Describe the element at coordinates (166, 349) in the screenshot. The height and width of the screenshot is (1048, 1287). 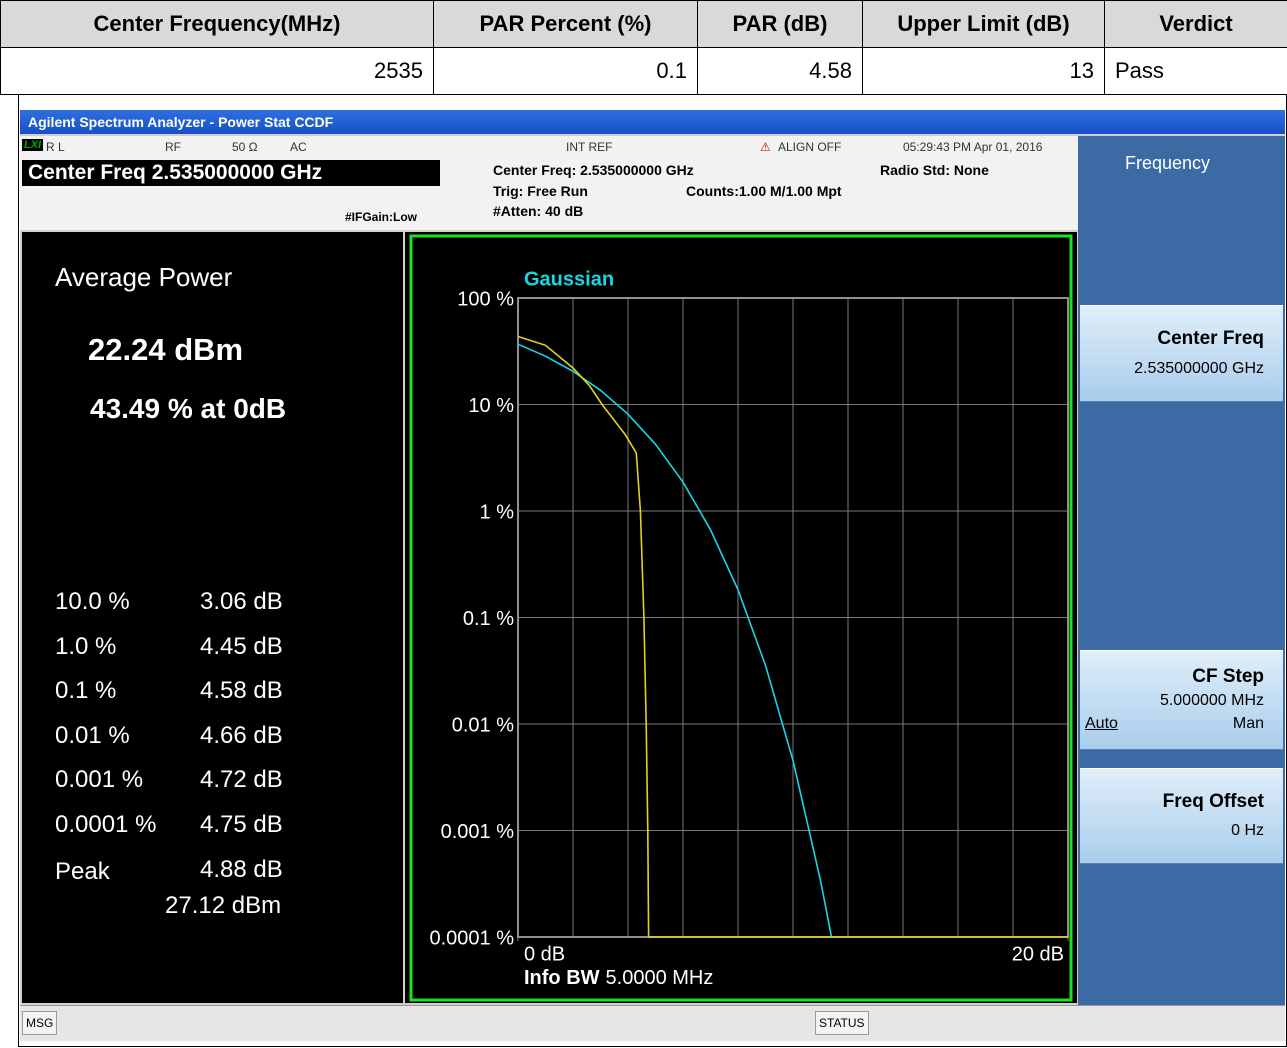
I see `average-power: 22.24 dBm` at that location.